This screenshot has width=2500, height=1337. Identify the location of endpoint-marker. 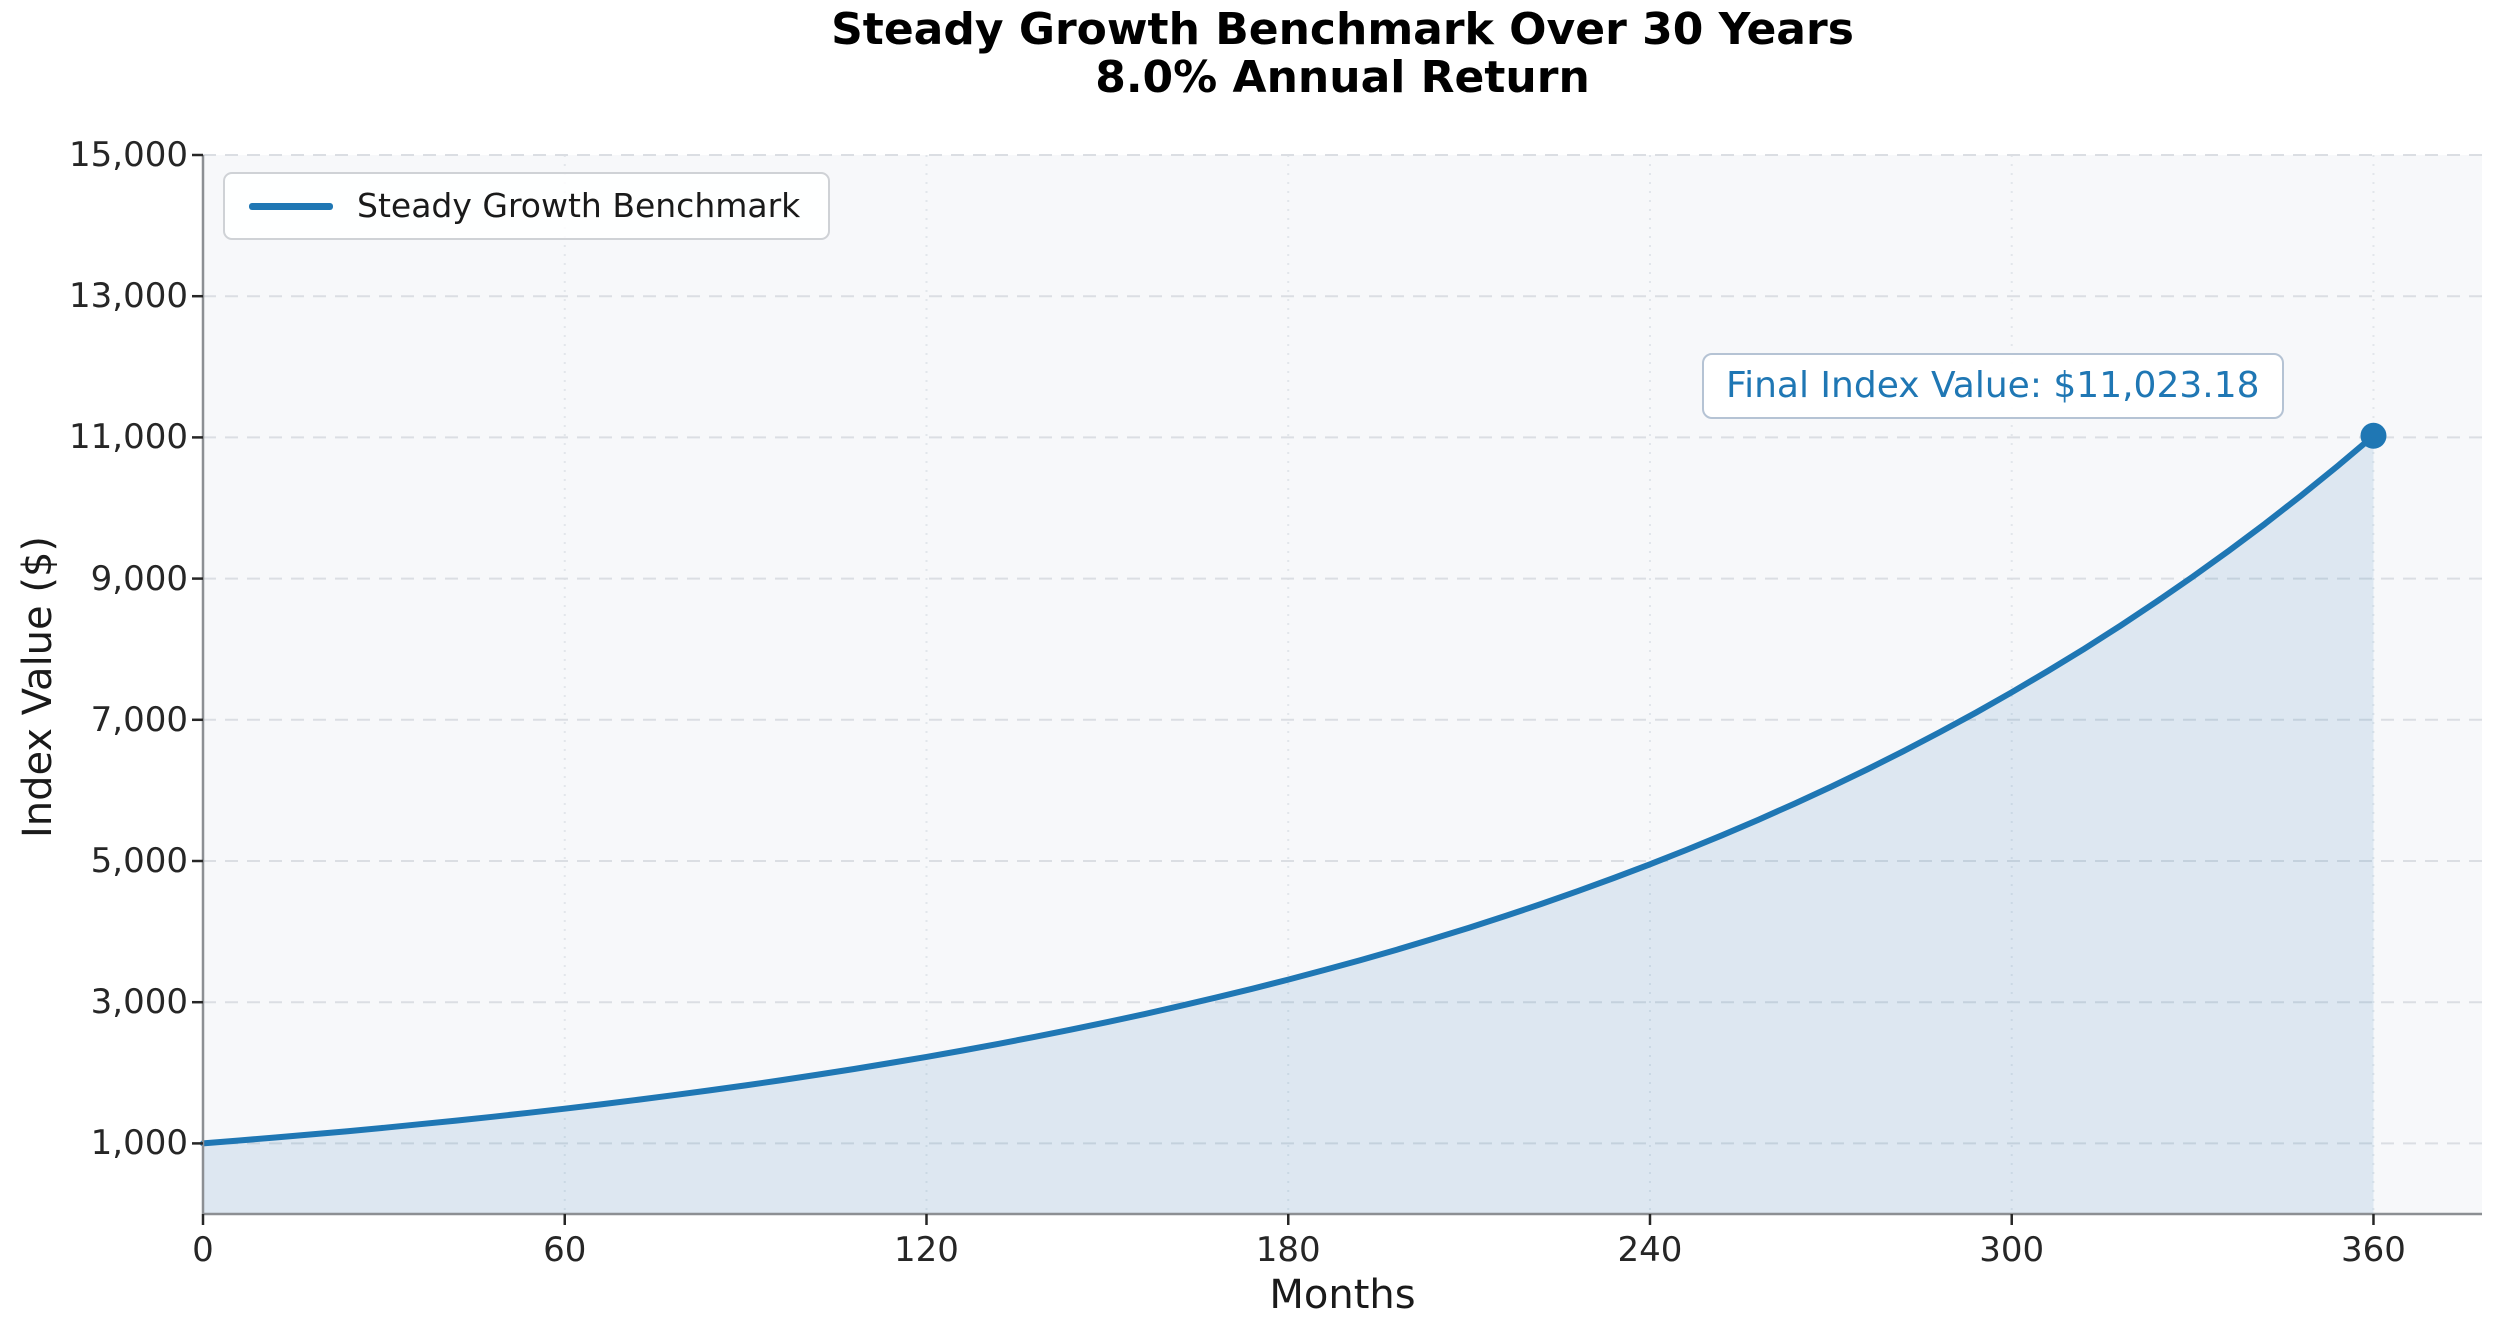
(2373, 435).